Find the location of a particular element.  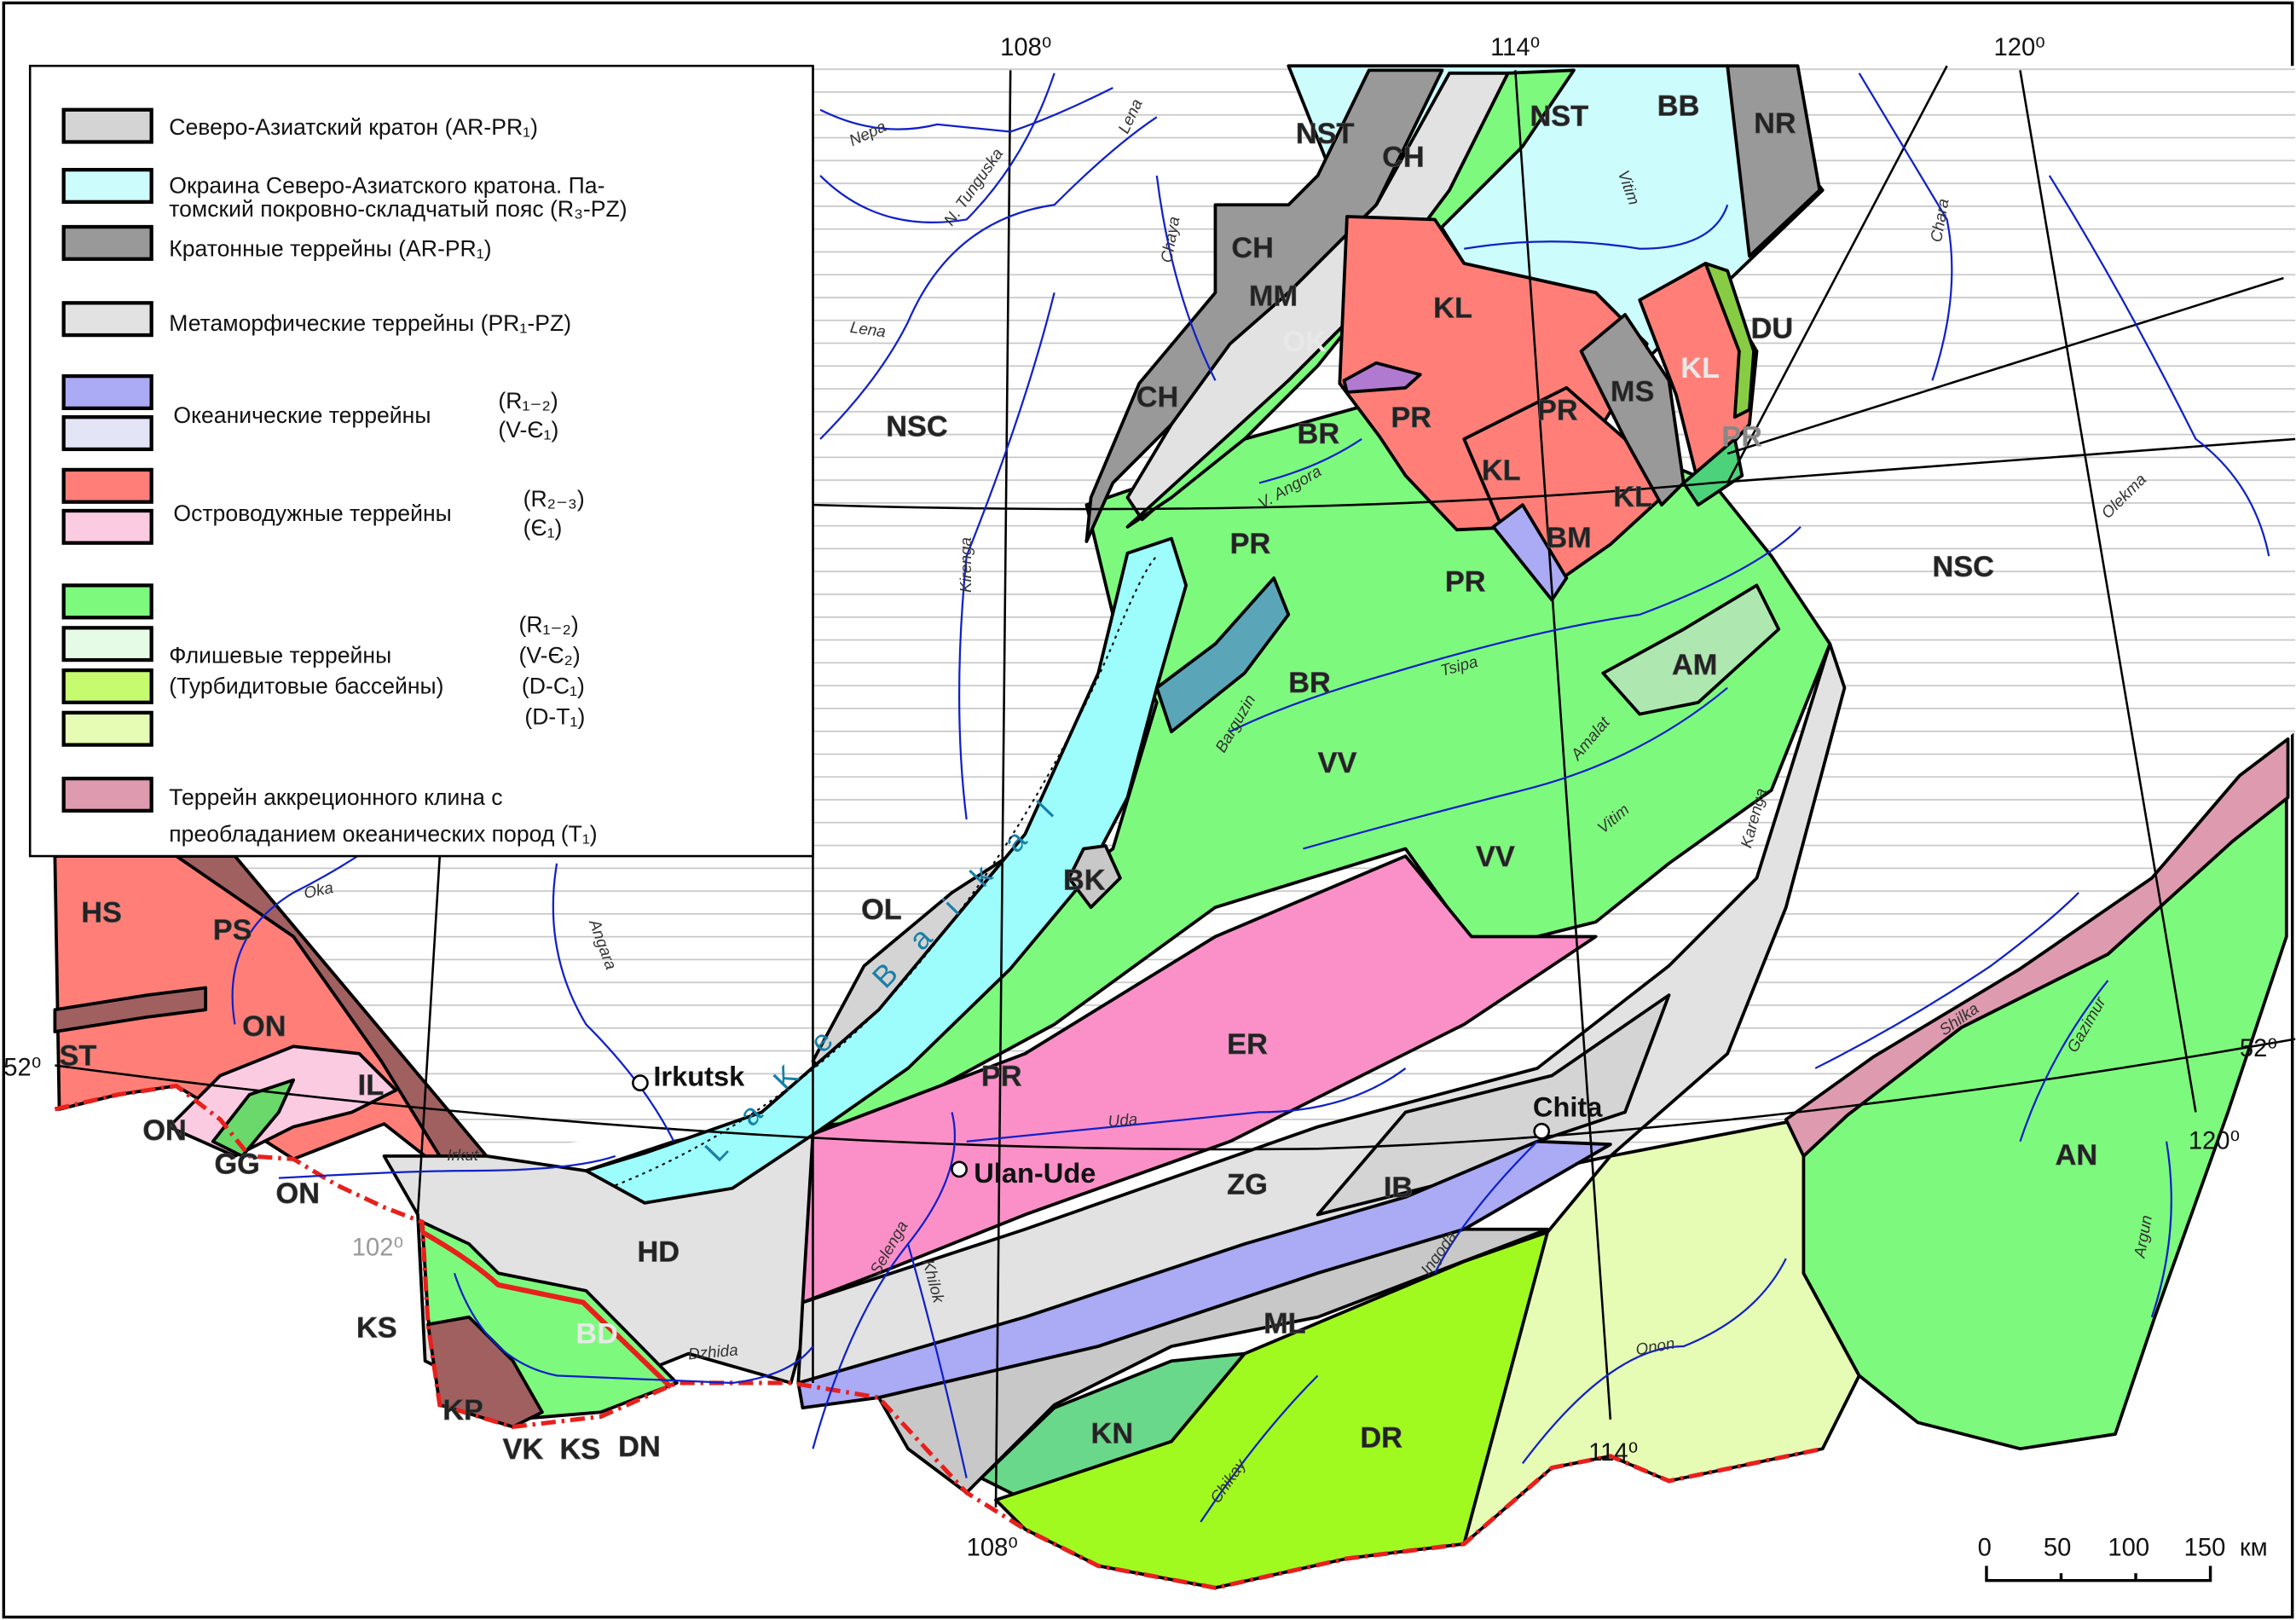

terrane-oceanic-band is located at coordinates (1204, 1274).